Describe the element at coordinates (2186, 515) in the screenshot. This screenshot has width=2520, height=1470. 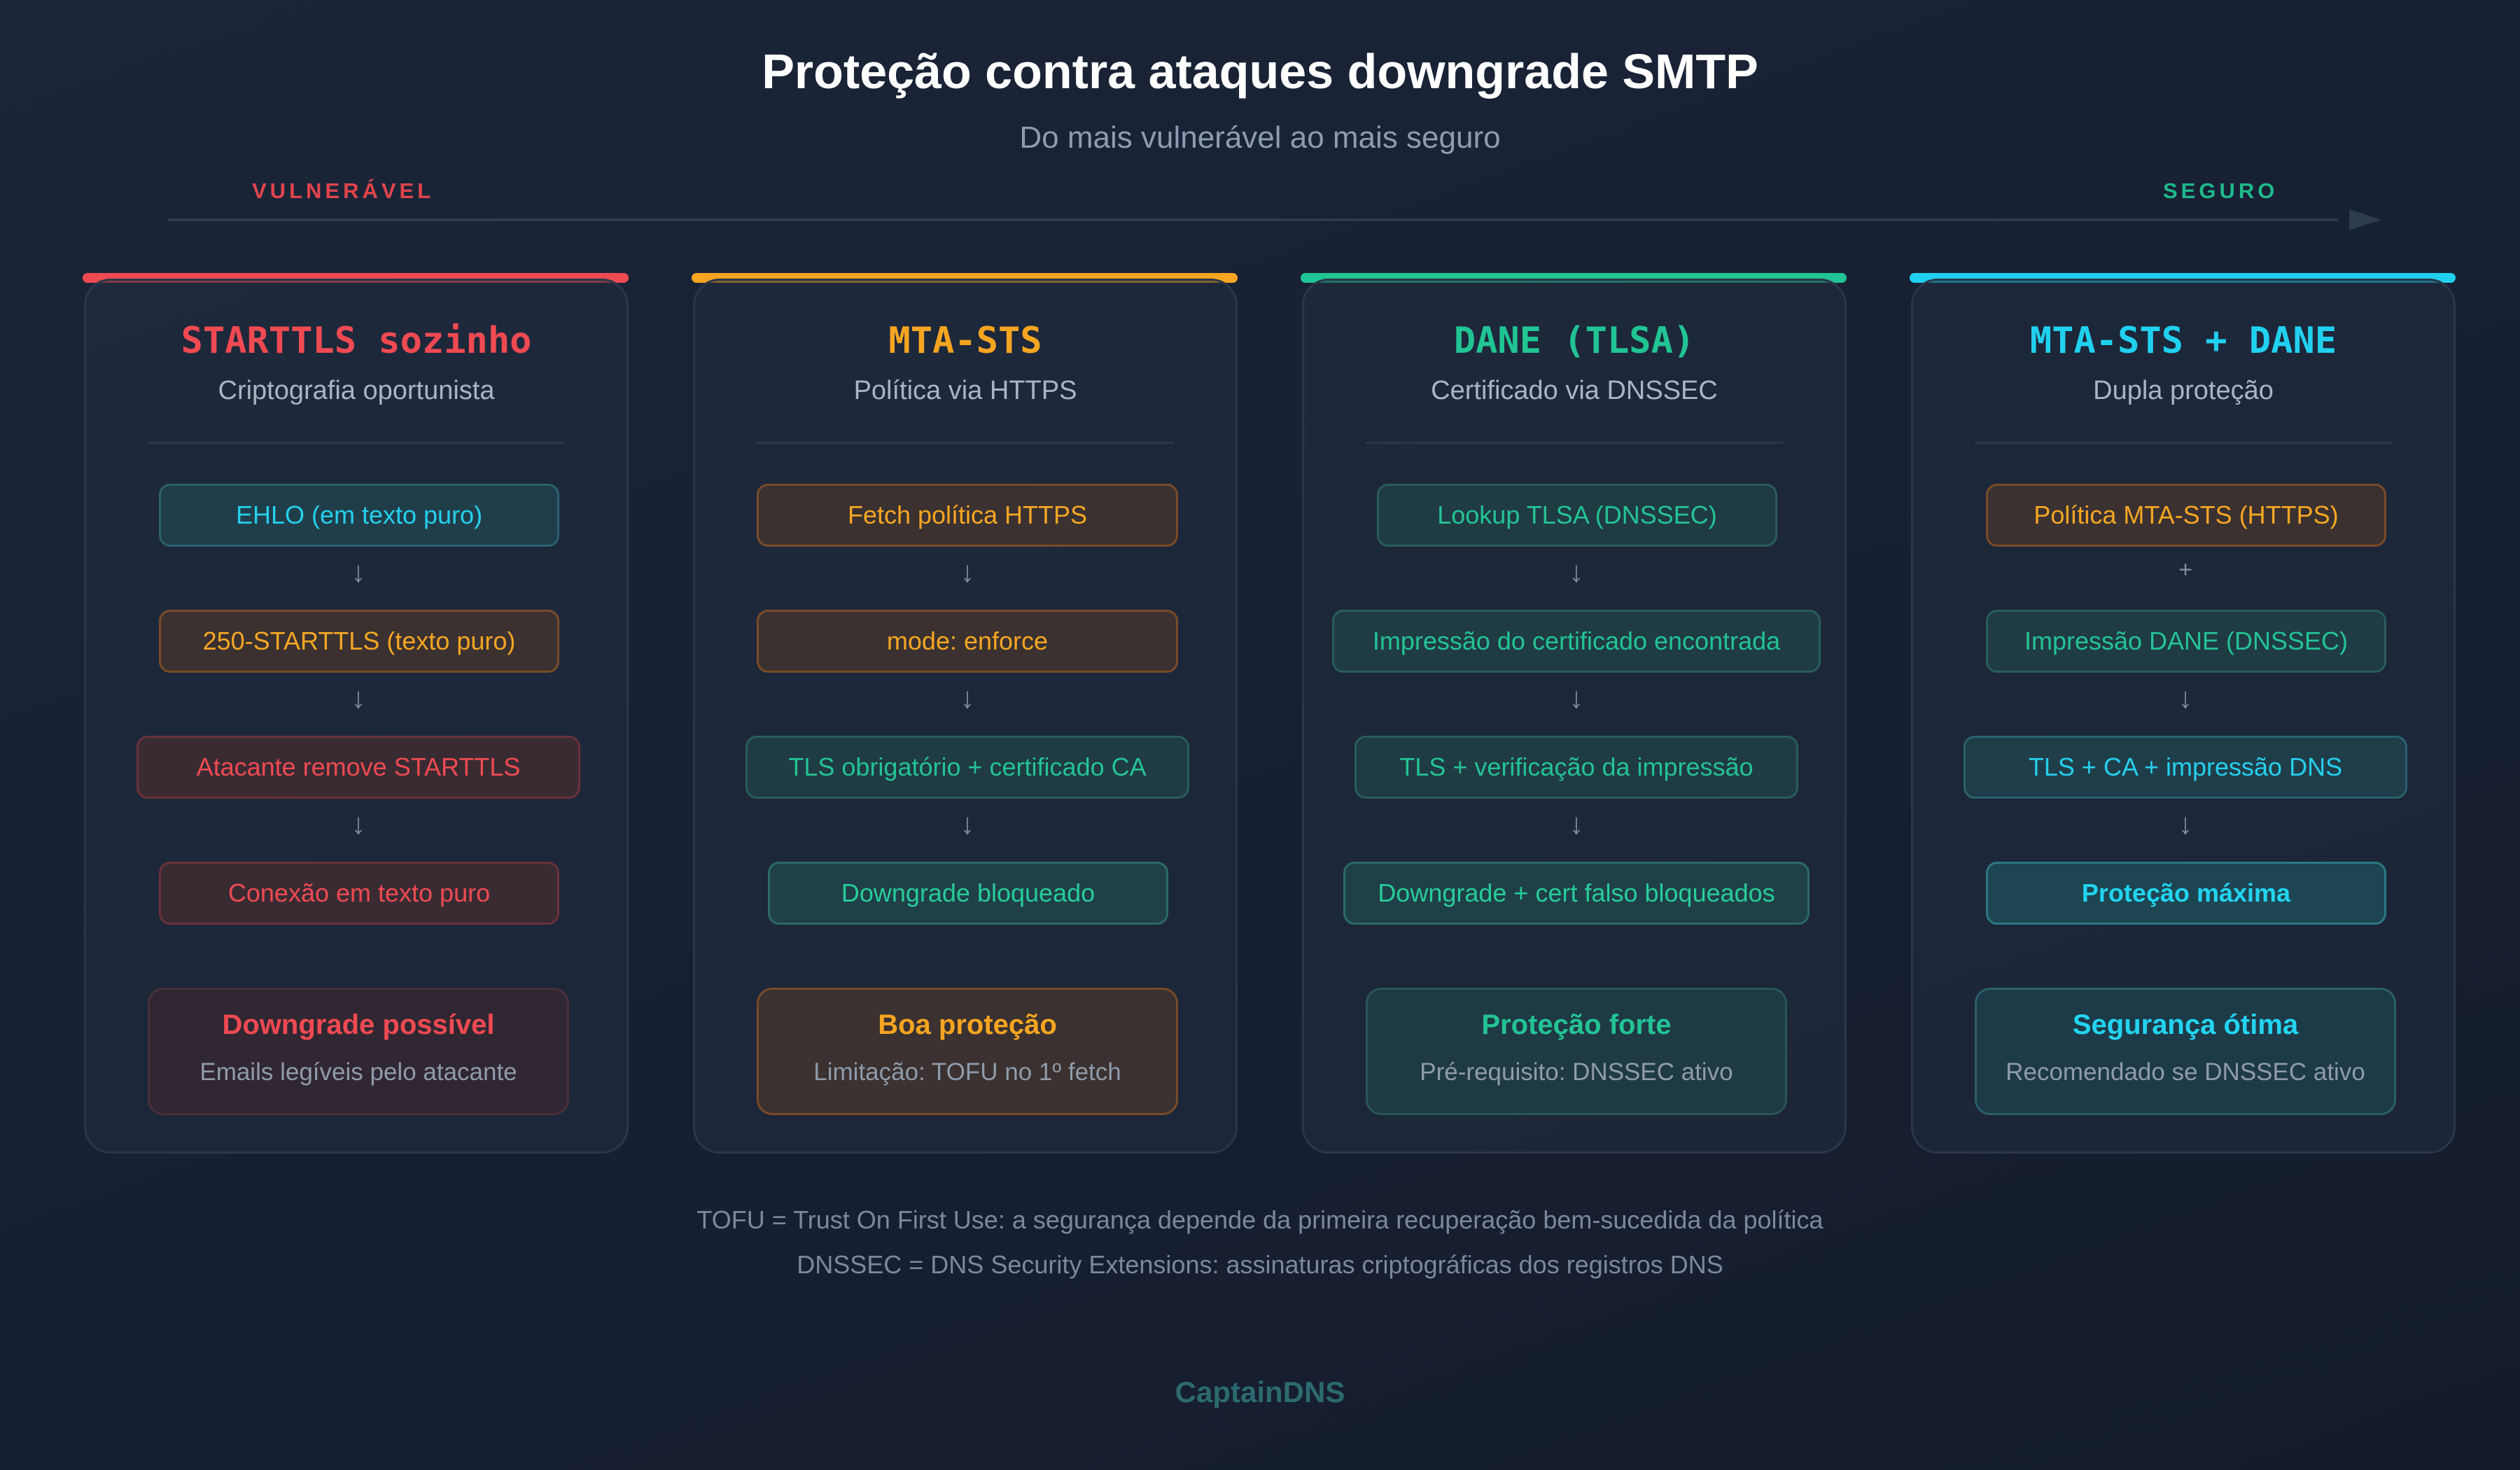
I see `flow-step: Política MTA-STS (HTTPS)` at that location.